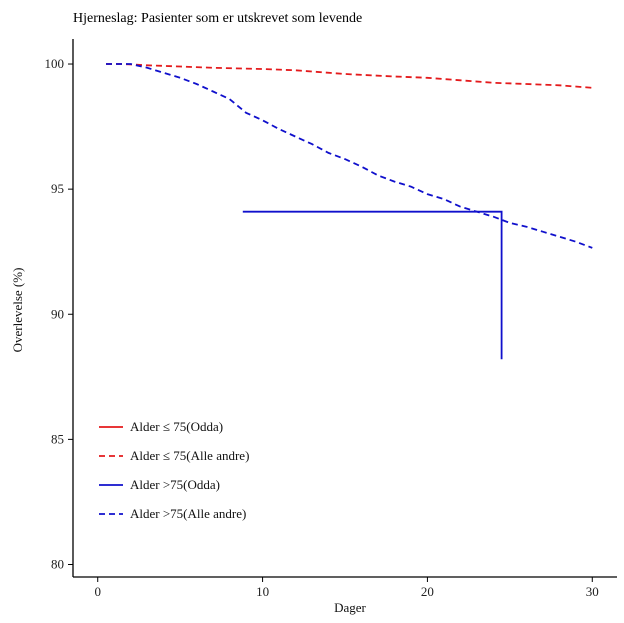 Image resolution: width=624 pixels, height=623 pixels. What do you see at coordinates (188, 513) in the screenshot?
I see `legend-label-4: Alder >75(Alle andre)` at bounding box center [188, 513].